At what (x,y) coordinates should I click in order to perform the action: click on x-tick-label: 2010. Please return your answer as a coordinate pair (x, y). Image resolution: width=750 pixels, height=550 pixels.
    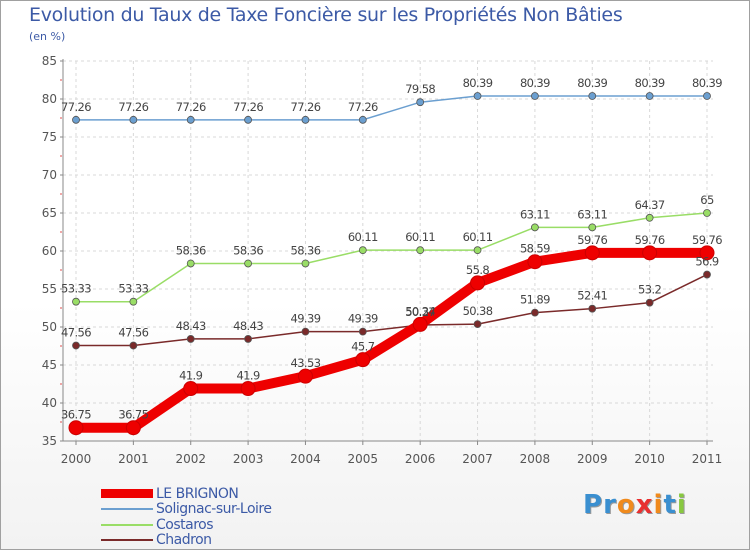
    Looking at the image, I should click on (649, 459).